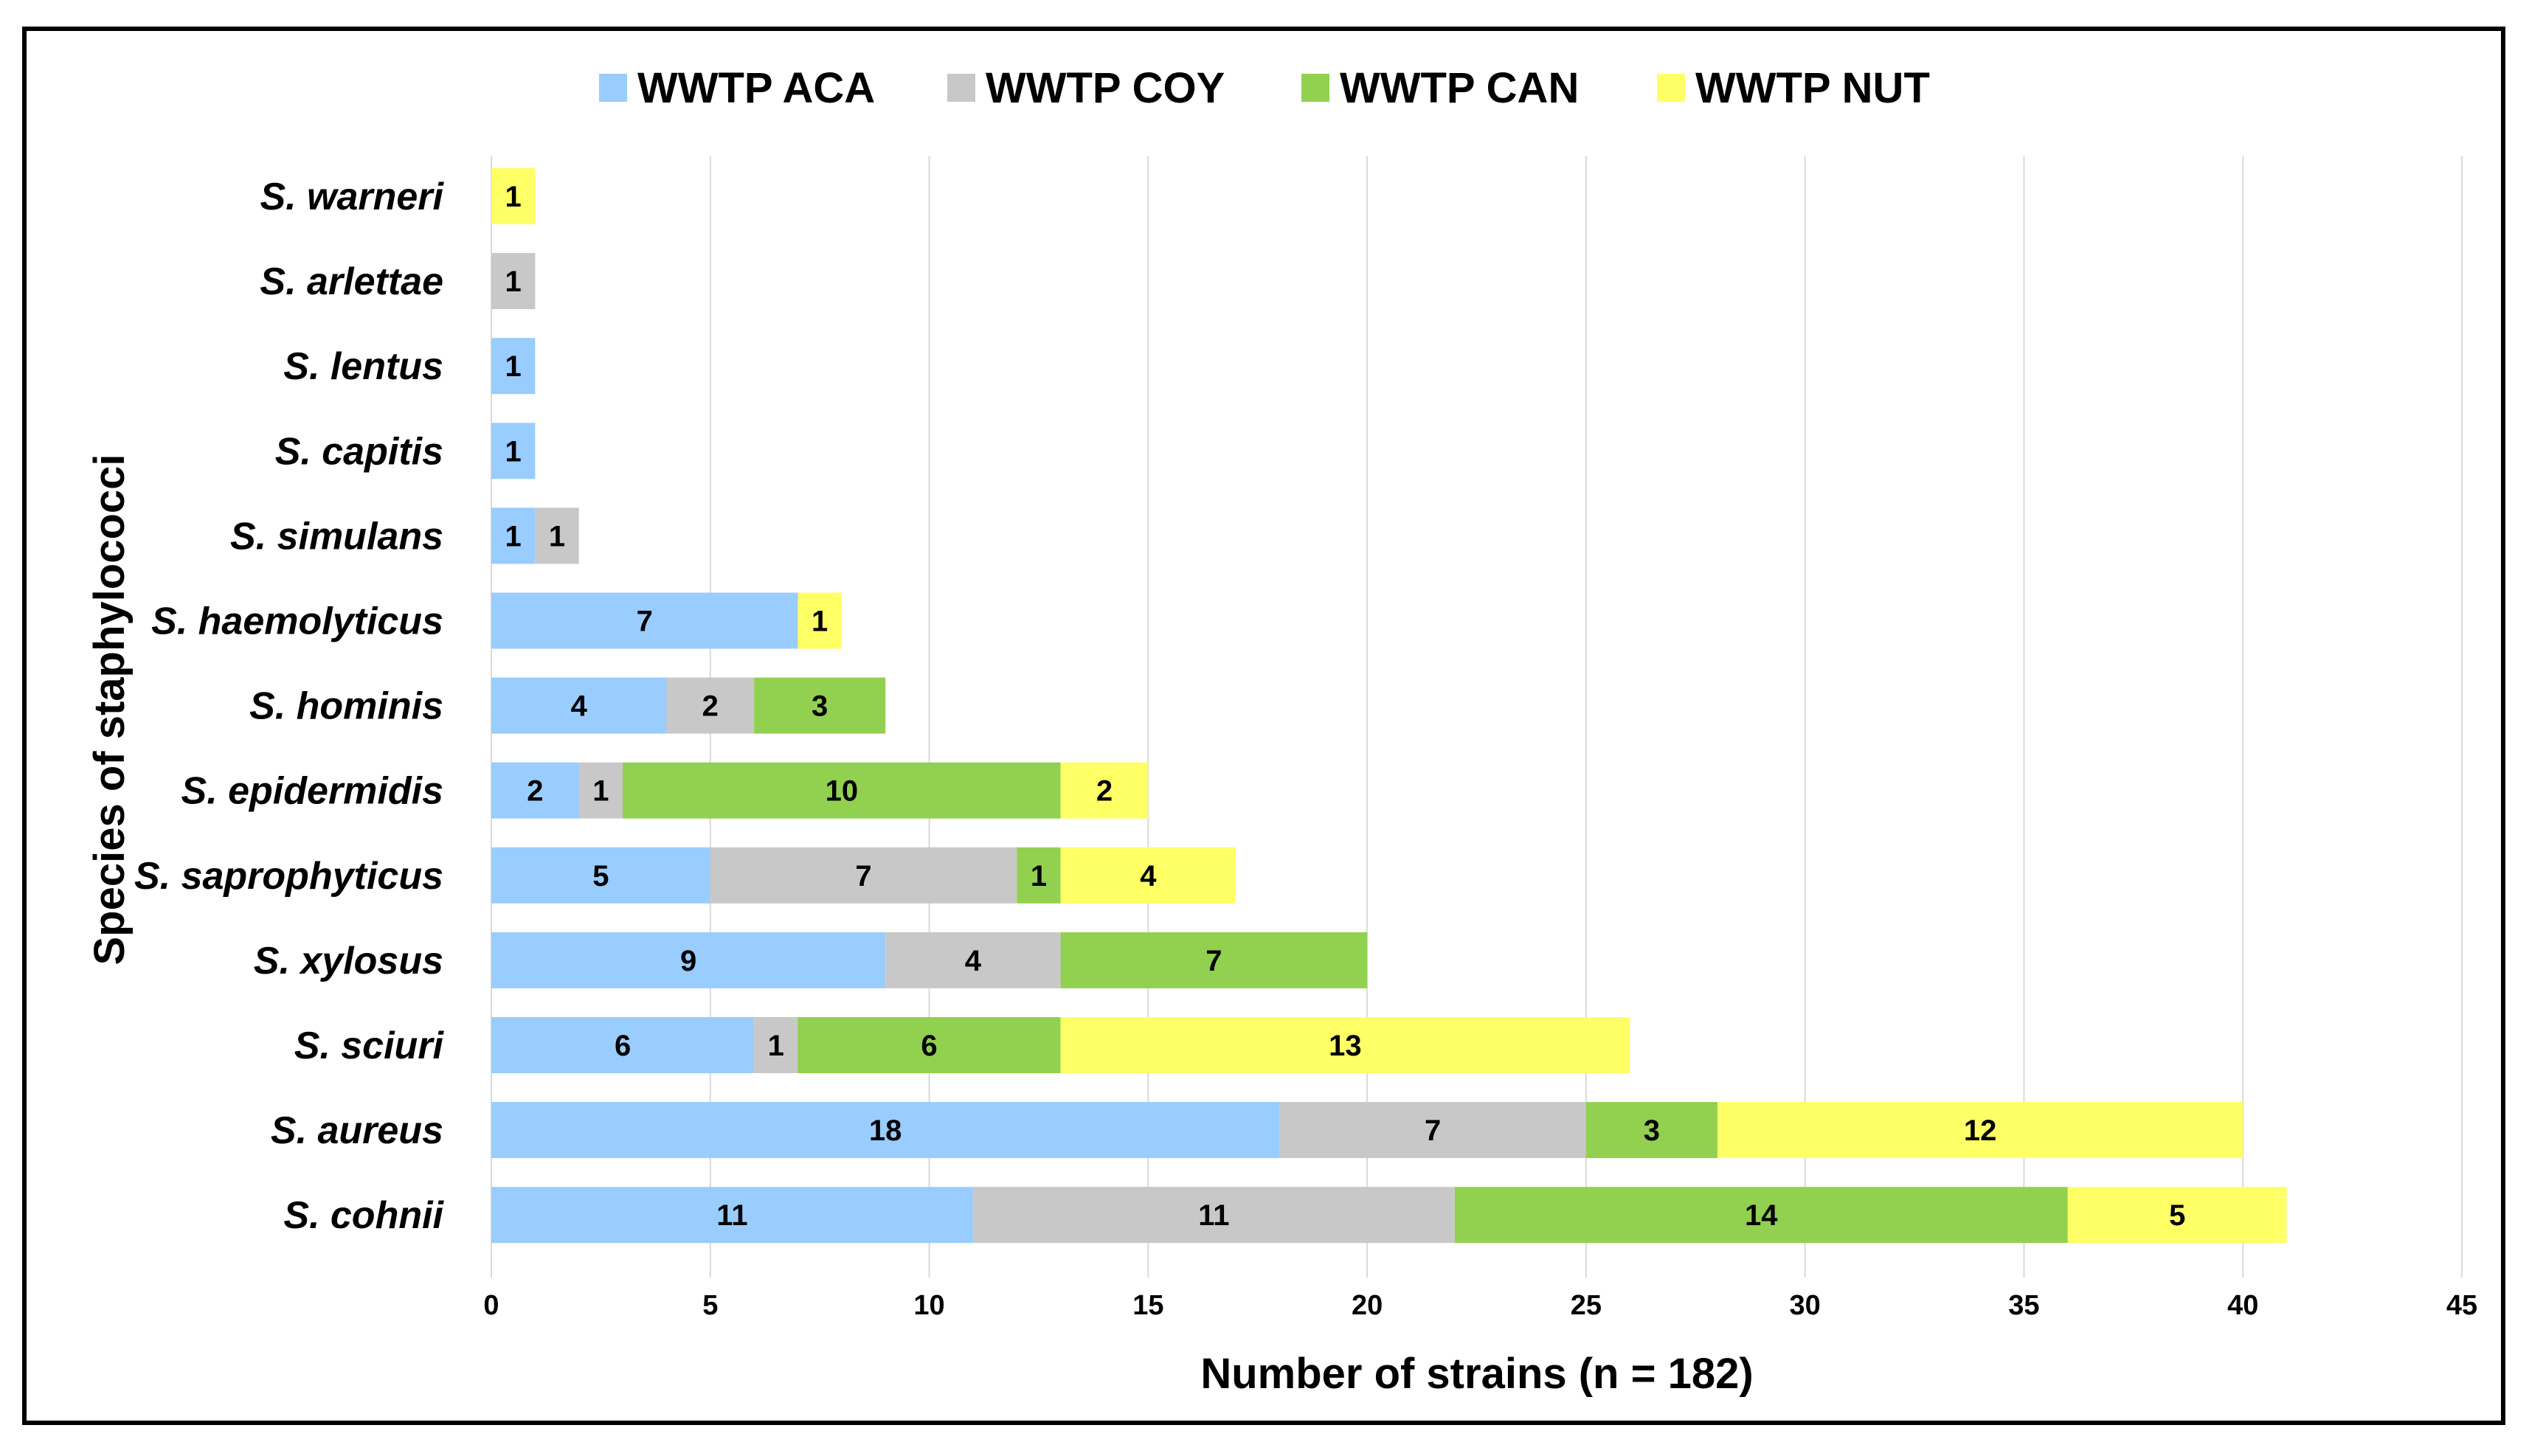 The height and width of the screenshot is (1456, 2529). I want to click on x-tick-label: 5, so click(710, 1305).